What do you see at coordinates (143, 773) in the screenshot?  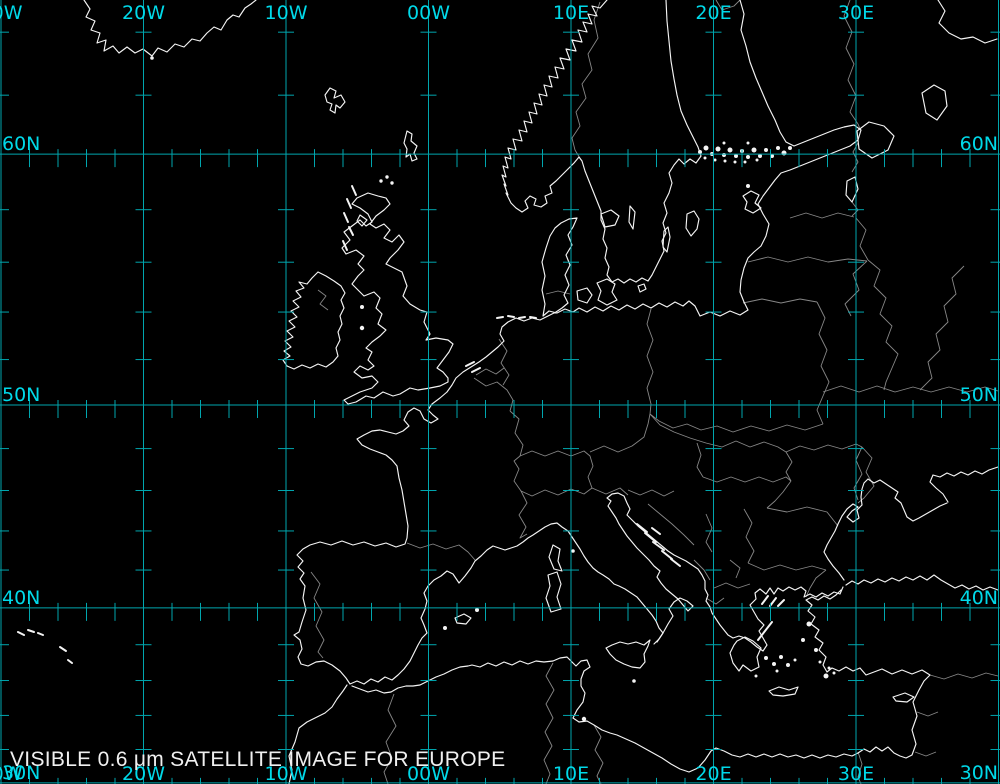 I see `lon-label-bottom: 20W` at bounding box center [143, 773].